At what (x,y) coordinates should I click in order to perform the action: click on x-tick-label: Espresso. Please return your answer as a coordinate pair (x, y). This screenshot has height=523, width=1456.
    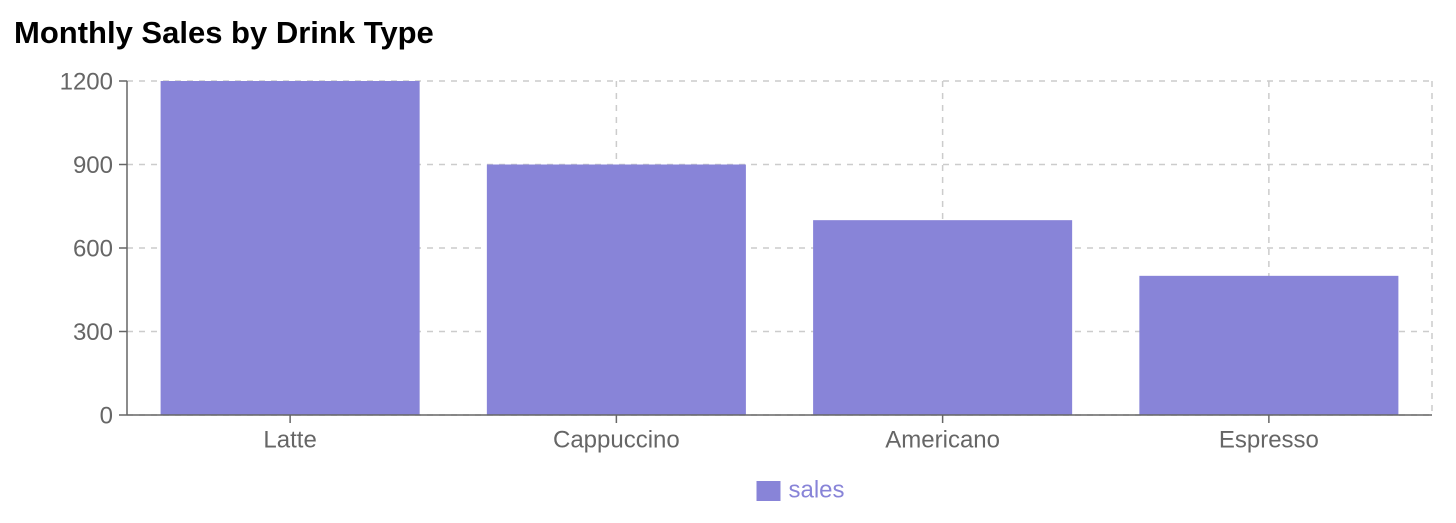
    Looking at the image, I should click on (1269, 439).